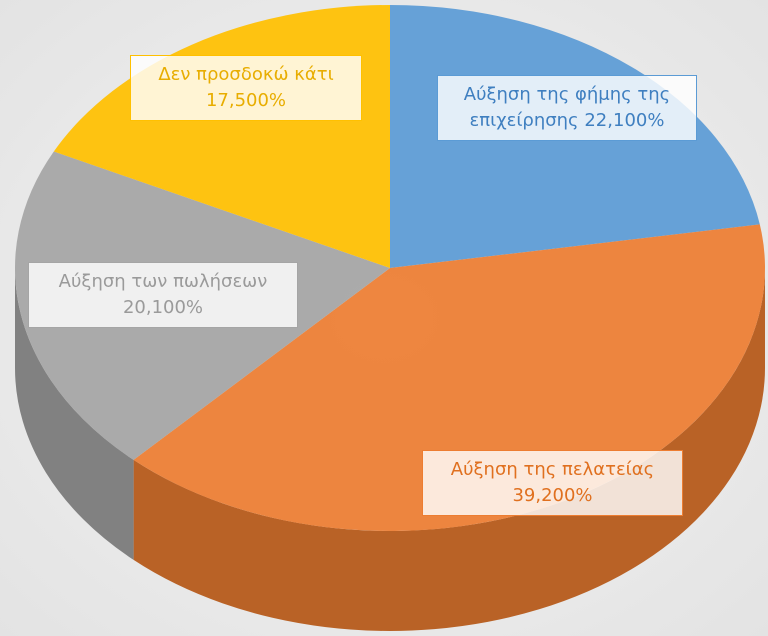  What do you see at coordinates (163, 295) in the screenshot?
I see `data-label: Αύξηση των πωλήσεων 20,100%` at bounding box center [163, 295].